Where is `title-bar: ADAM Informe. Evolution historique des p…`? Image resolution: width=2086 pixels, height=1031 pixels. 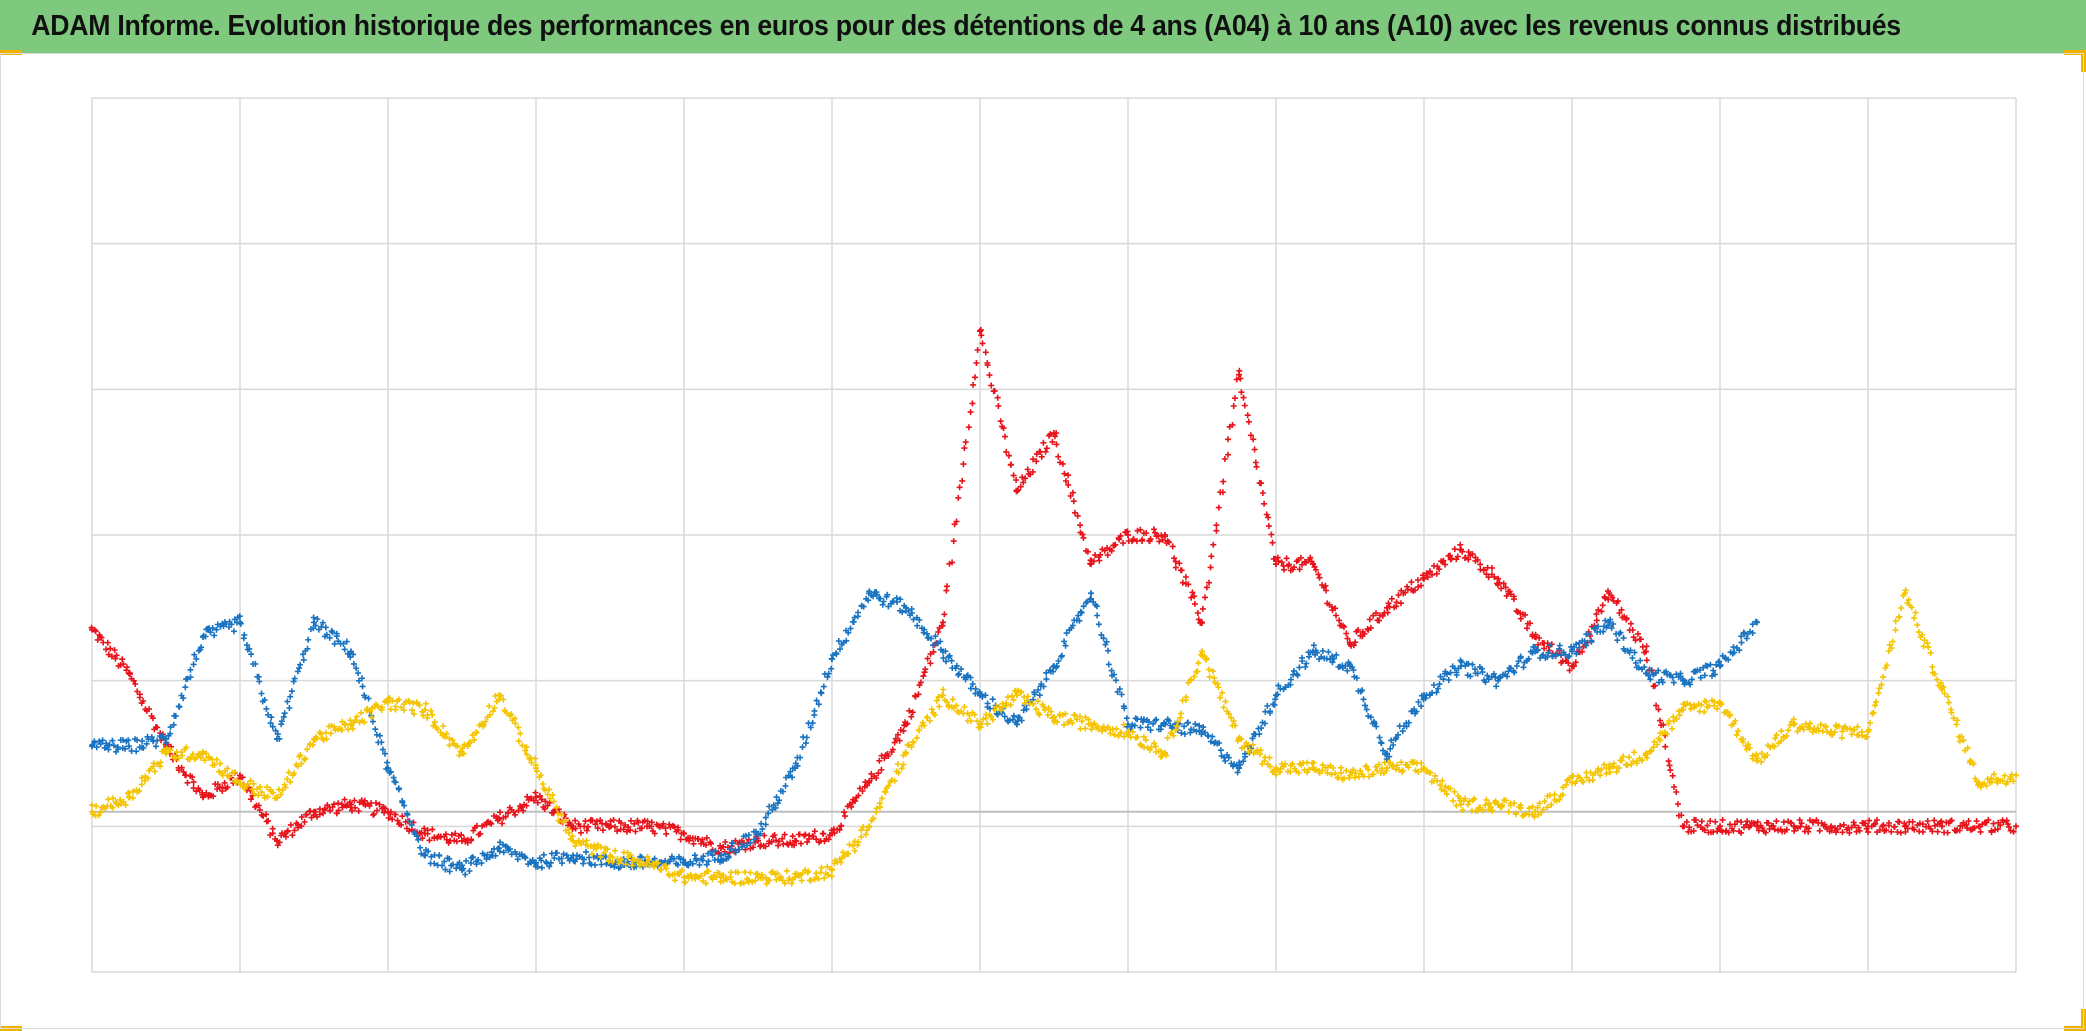
title-bar: ADAM Informe. Evolution historique des p… is located at coordinates (1043, 26).